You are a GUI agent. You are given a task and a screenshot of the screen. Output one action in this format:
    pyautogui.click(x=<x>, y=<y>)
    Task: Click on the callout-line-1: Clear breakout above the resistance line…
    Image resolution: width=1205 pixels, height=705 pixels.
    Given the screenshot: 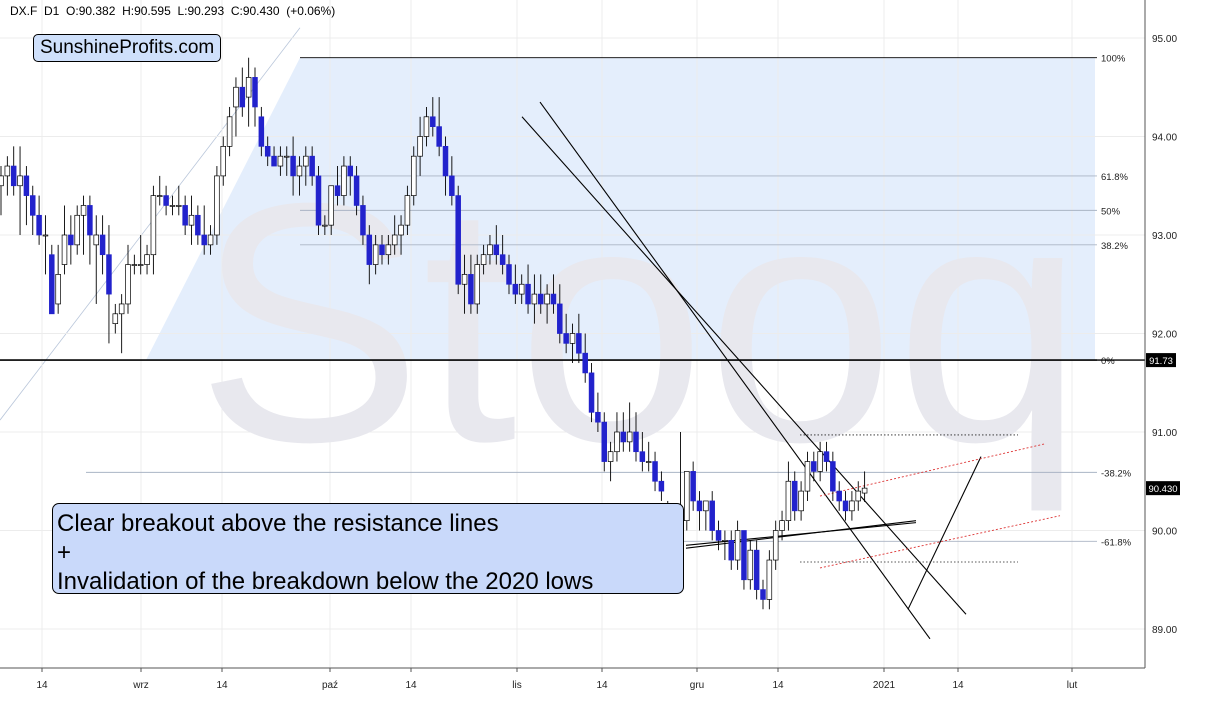 What is the action you would take?
    pyautogui.click(x=278, y=523)
    